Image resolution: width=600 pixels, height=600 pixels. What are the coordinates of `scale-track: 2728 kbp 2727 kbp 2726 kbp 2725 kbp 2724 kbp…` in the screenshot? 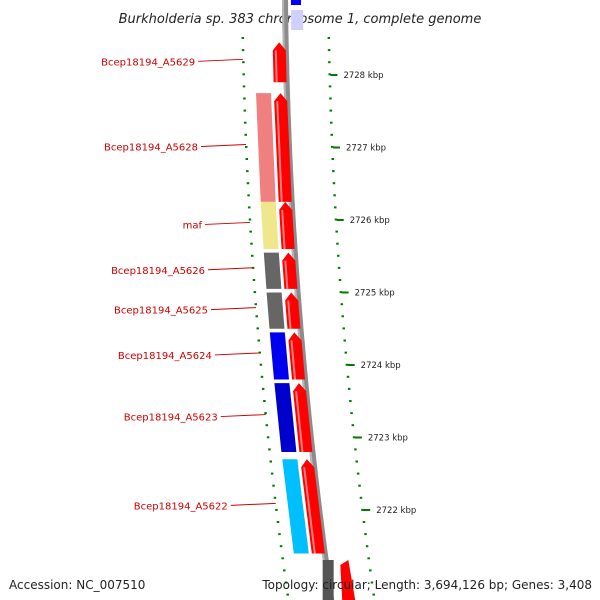 It's located at (373, 293).